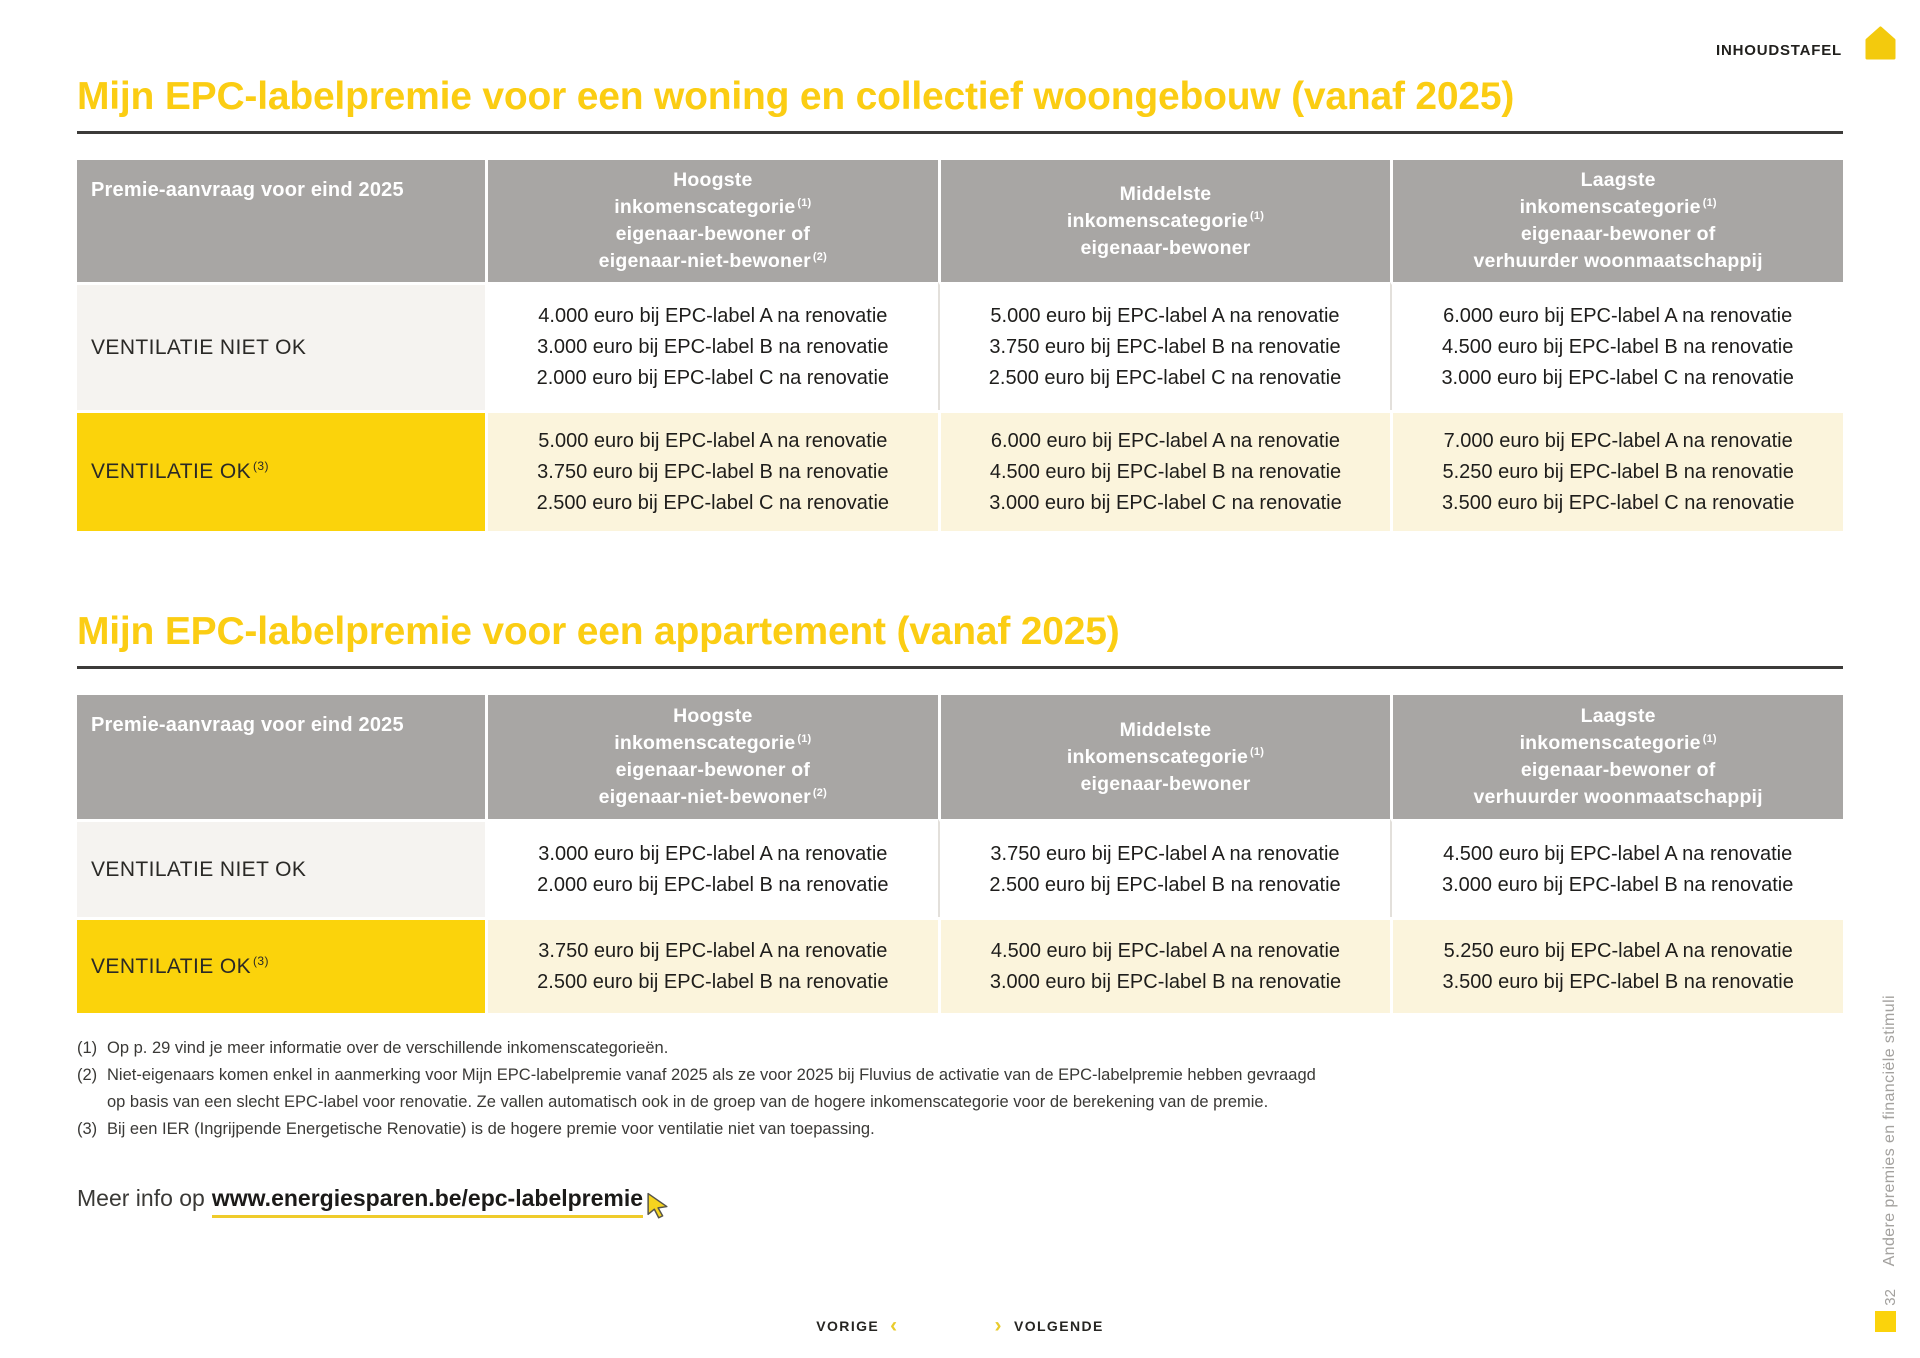  Describe the element at coordinates (1890, 1297) in the screenshot. I see `page-number: 32` at that location.